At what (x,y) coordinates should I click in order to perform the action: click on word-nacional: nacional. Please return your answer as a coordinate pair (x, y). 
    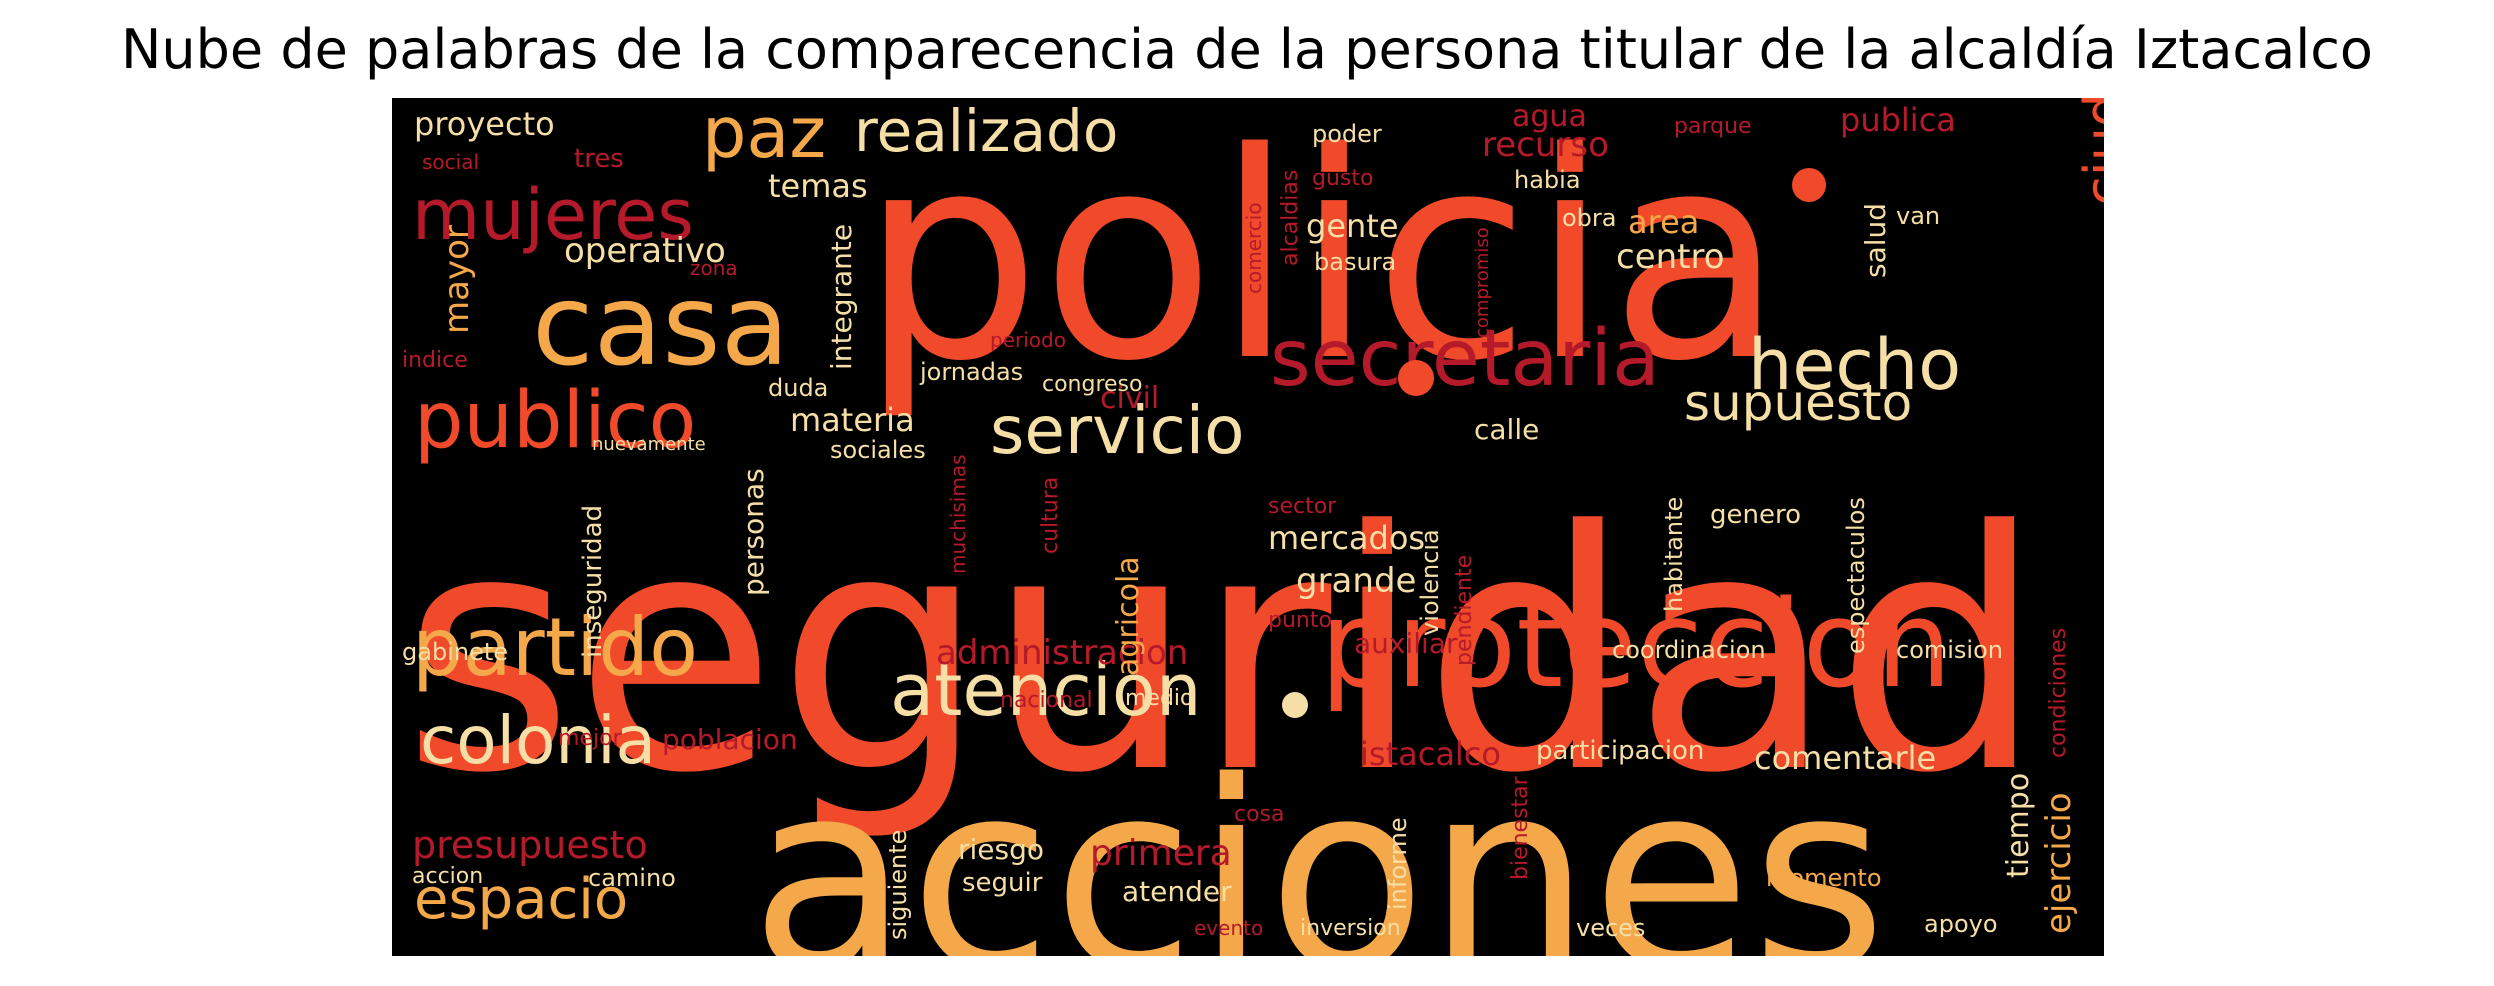
    Looking at the image, I should click on (1046, 700).